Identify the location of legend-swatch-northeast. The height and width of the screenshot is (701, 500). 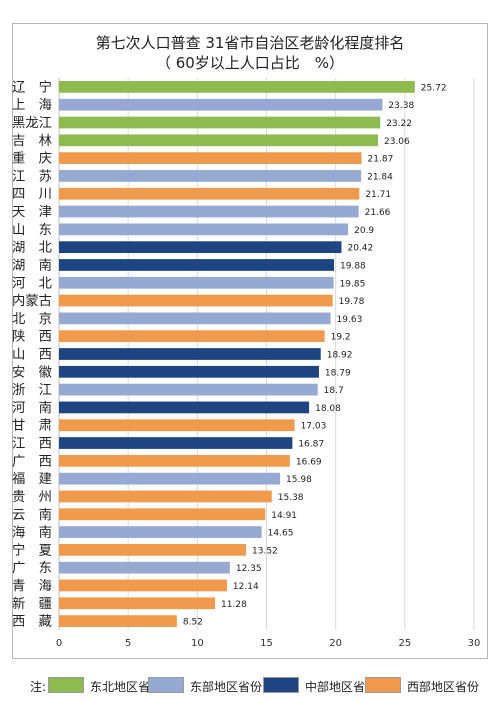
(66, 685).